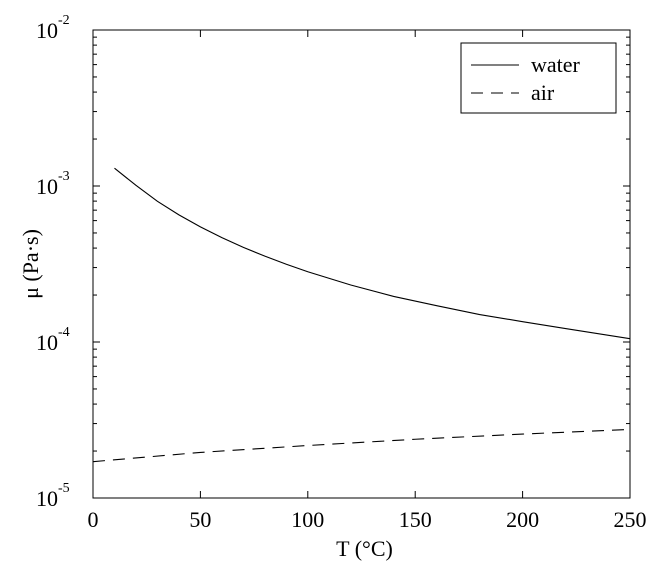 The height and width of the screenshot is (563, 650). I want to click on legend-label-air: air, so click(543, 92).